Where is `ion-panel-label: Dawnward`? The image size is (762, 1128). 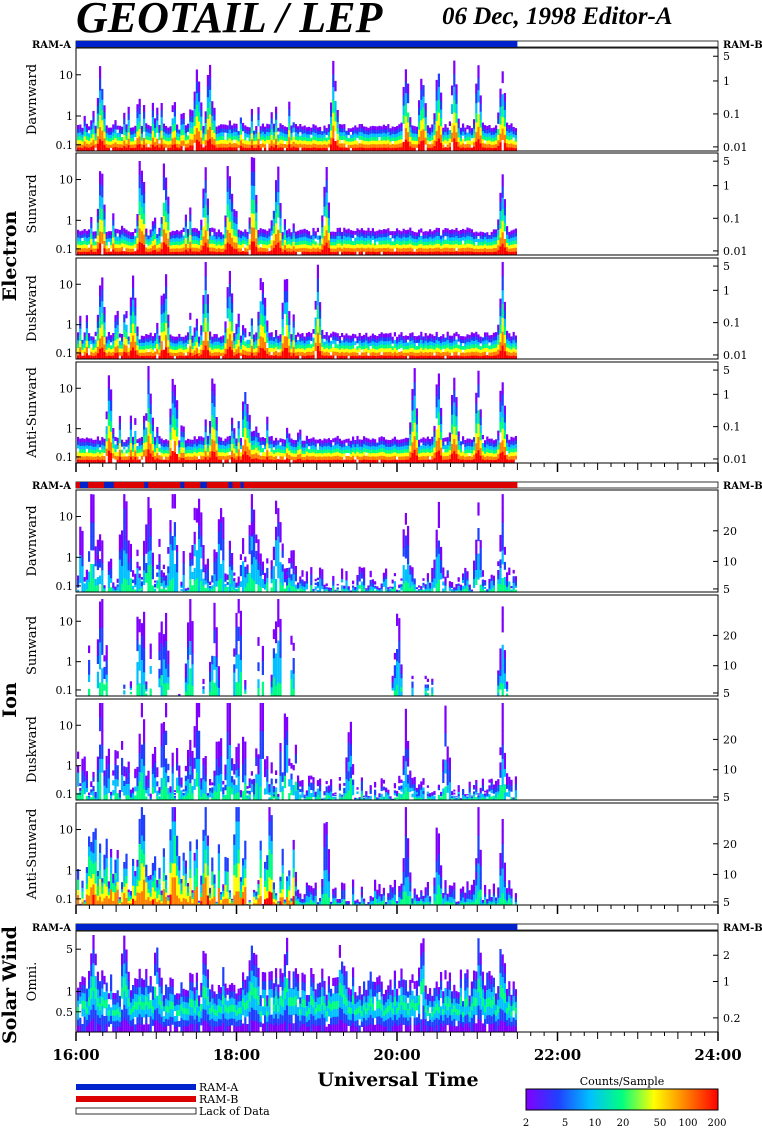 ion-panel-label: Dawnward is located at coordinates (32, 540).